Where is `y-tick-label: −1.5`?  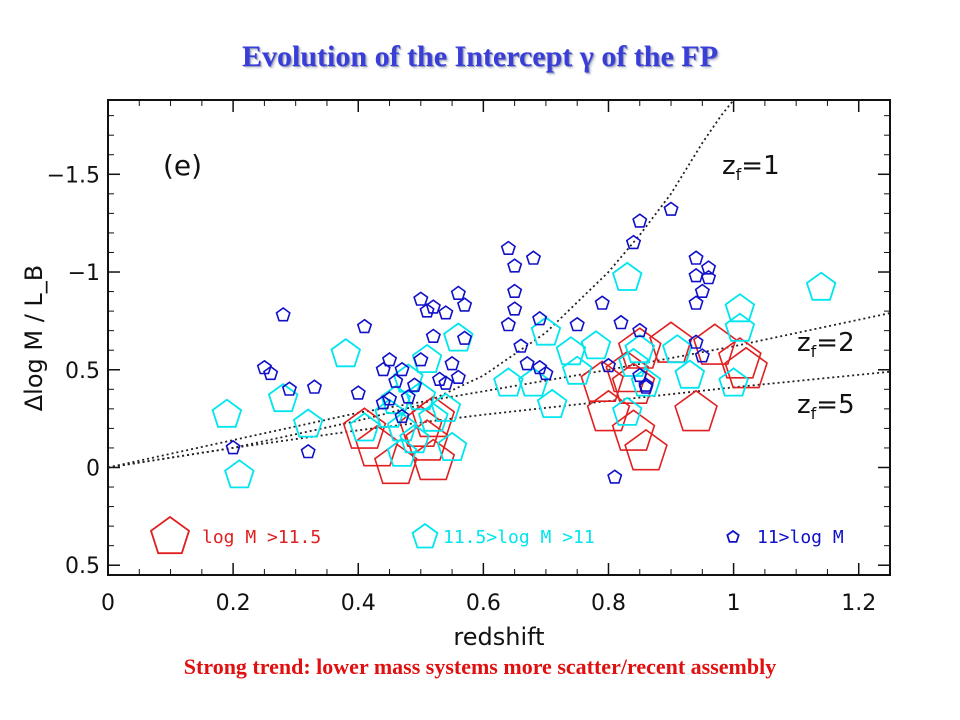
y-tick-label: −1.5 is located at coordinates (73, 175).